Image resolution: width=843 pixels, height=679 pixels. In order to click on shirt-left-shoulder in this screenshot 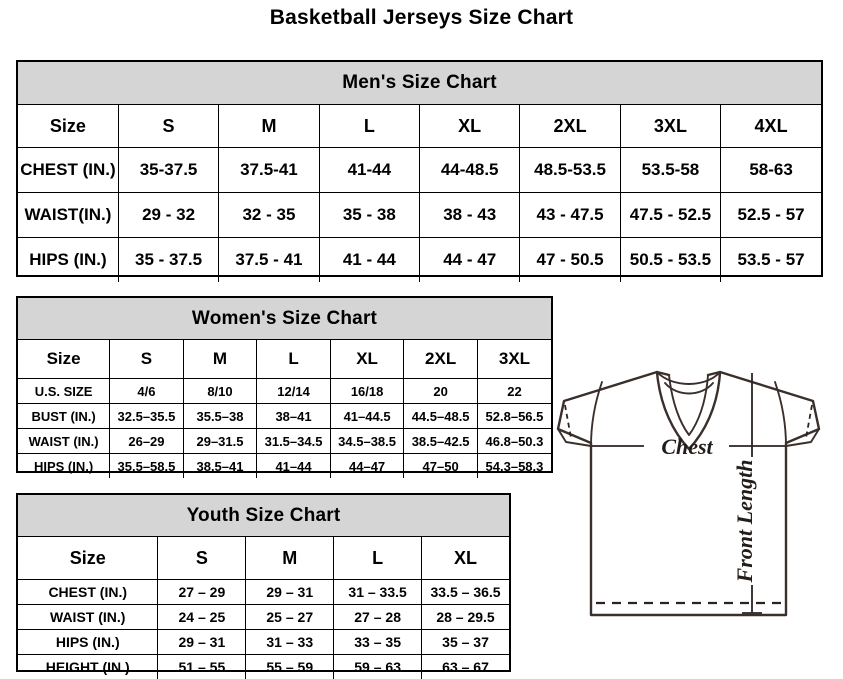, I will do `click(613, 409)`.